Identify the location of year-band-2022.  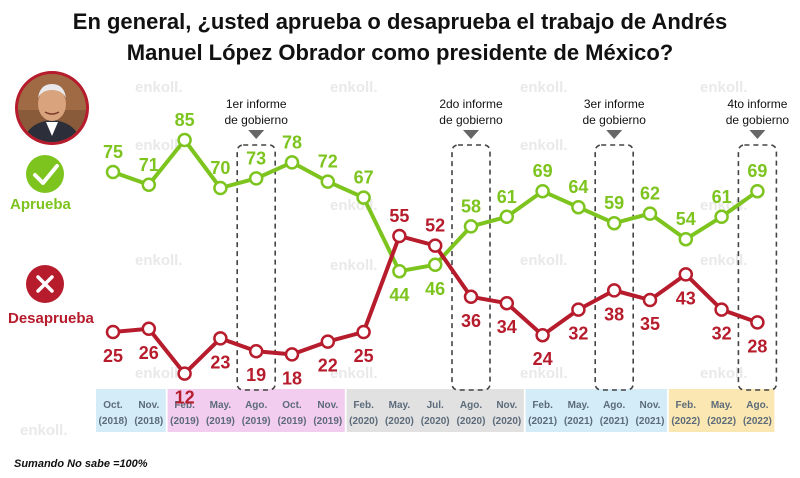
(721, 410).